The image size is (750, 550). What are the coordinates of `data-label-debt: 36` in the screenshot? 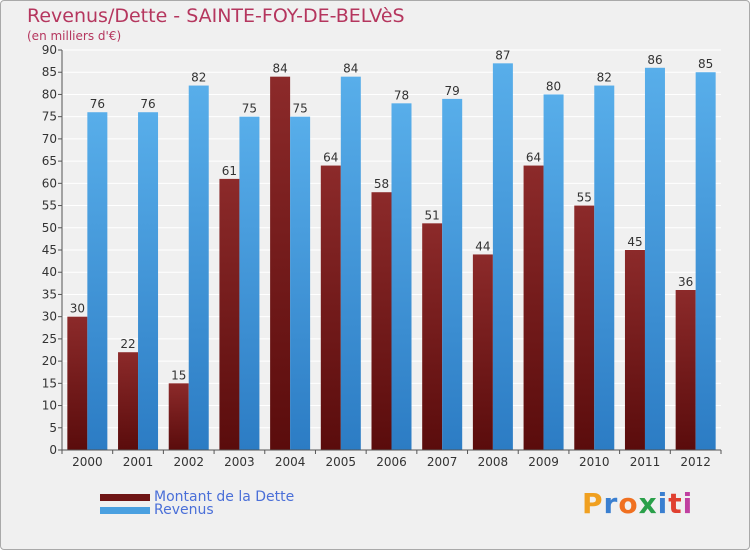 It's located at (685, 282).